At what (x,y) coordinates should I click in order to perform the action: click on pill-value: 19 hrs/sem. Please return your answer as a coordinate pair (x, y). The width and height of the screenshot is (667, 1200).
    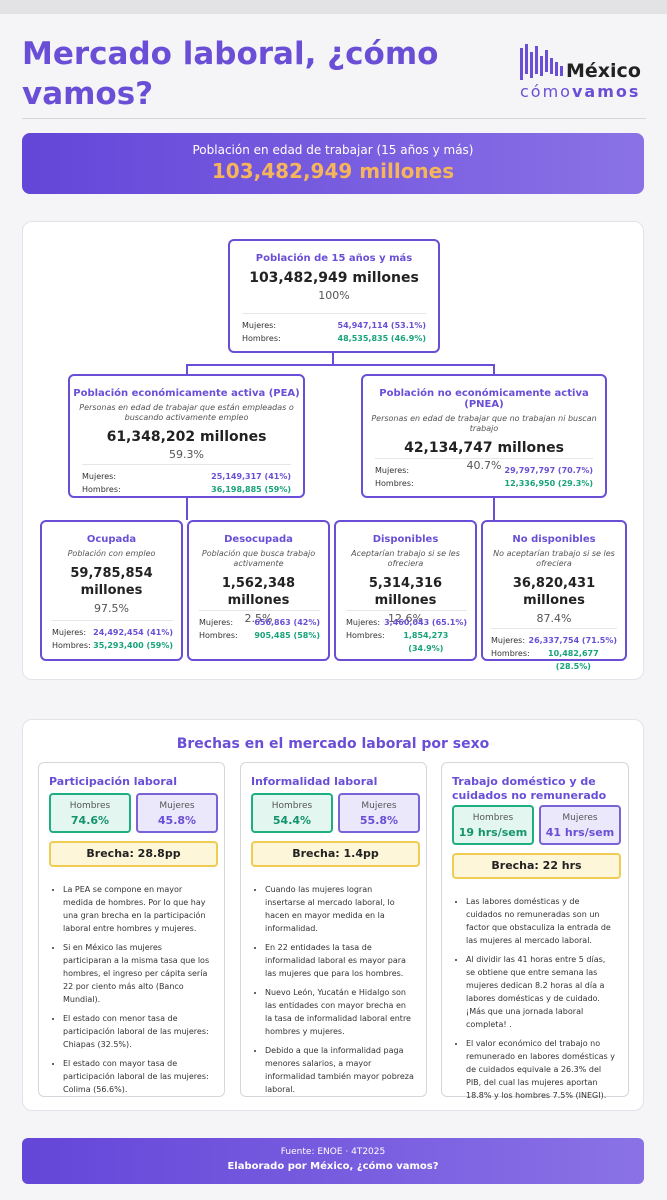
    Looking at the image, I should click on (493, 832).